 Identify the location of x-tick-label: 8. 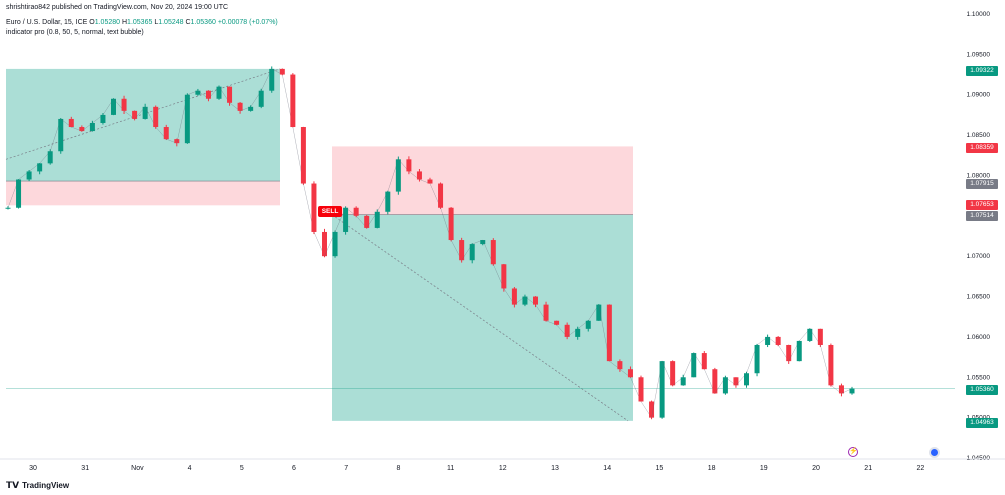
(398, 468).